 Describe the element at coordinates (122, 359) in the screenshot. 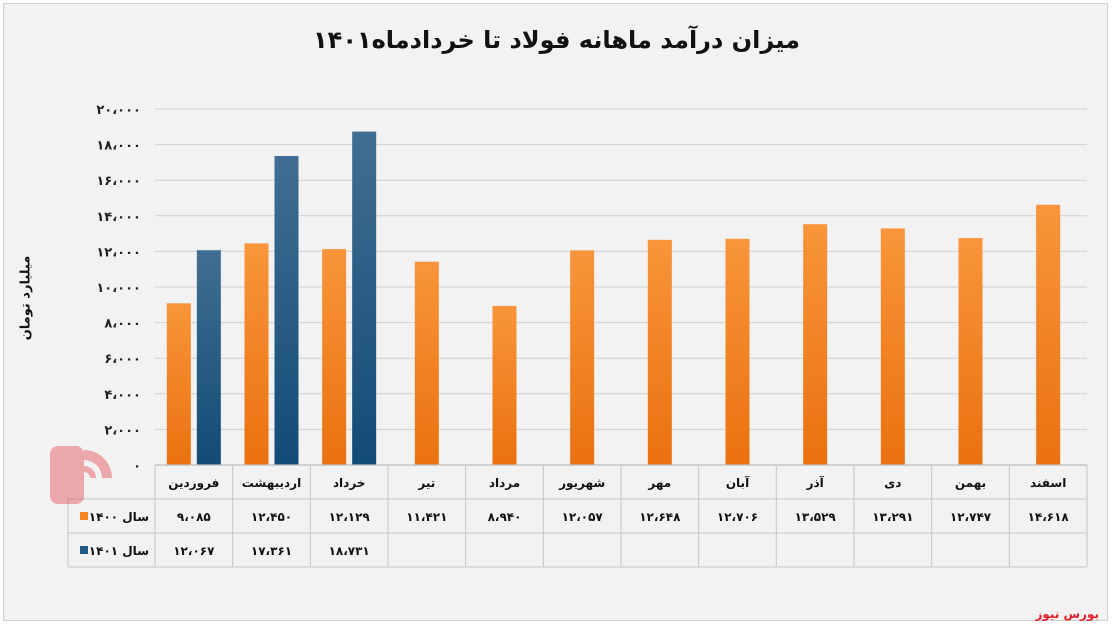

I see `y-tick-label: ۶،۰۰۰` at that location.